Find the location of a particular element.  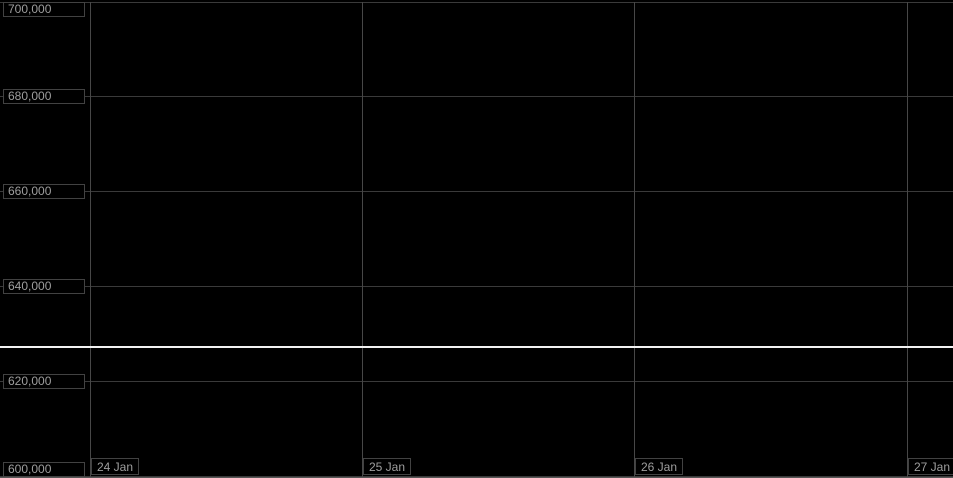

x-axis-label: 26 Jan is located at coordinates (659, 466).